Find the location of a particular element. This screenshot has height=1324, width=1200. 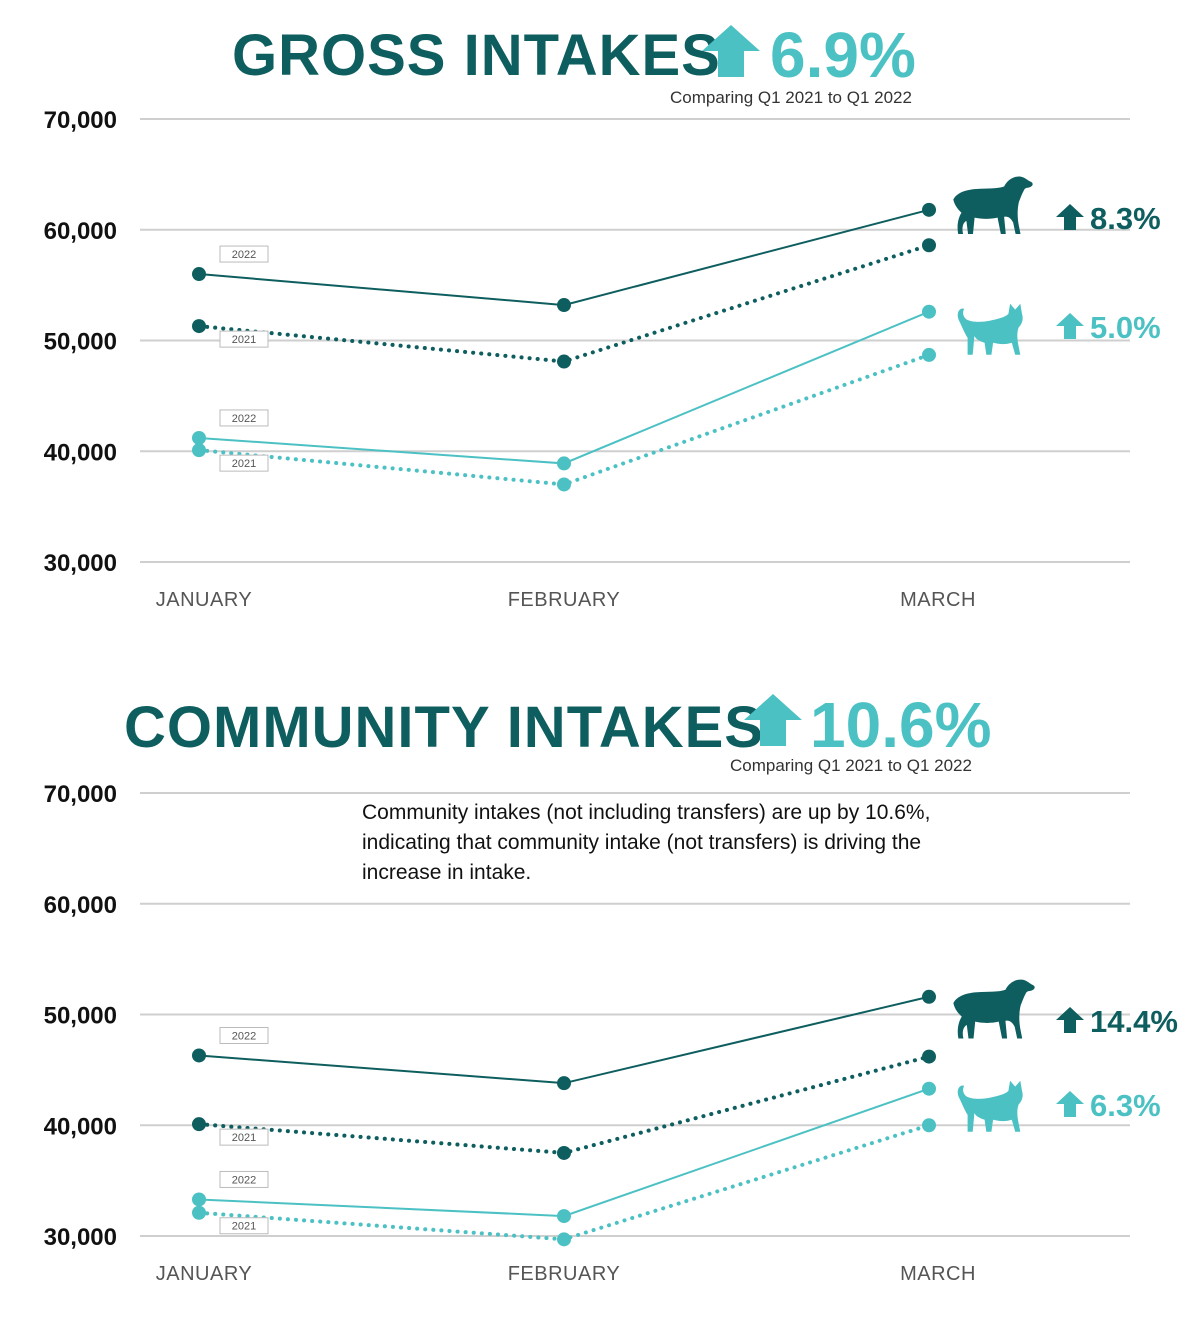

cat-icon is located at coordinates (990, 329).